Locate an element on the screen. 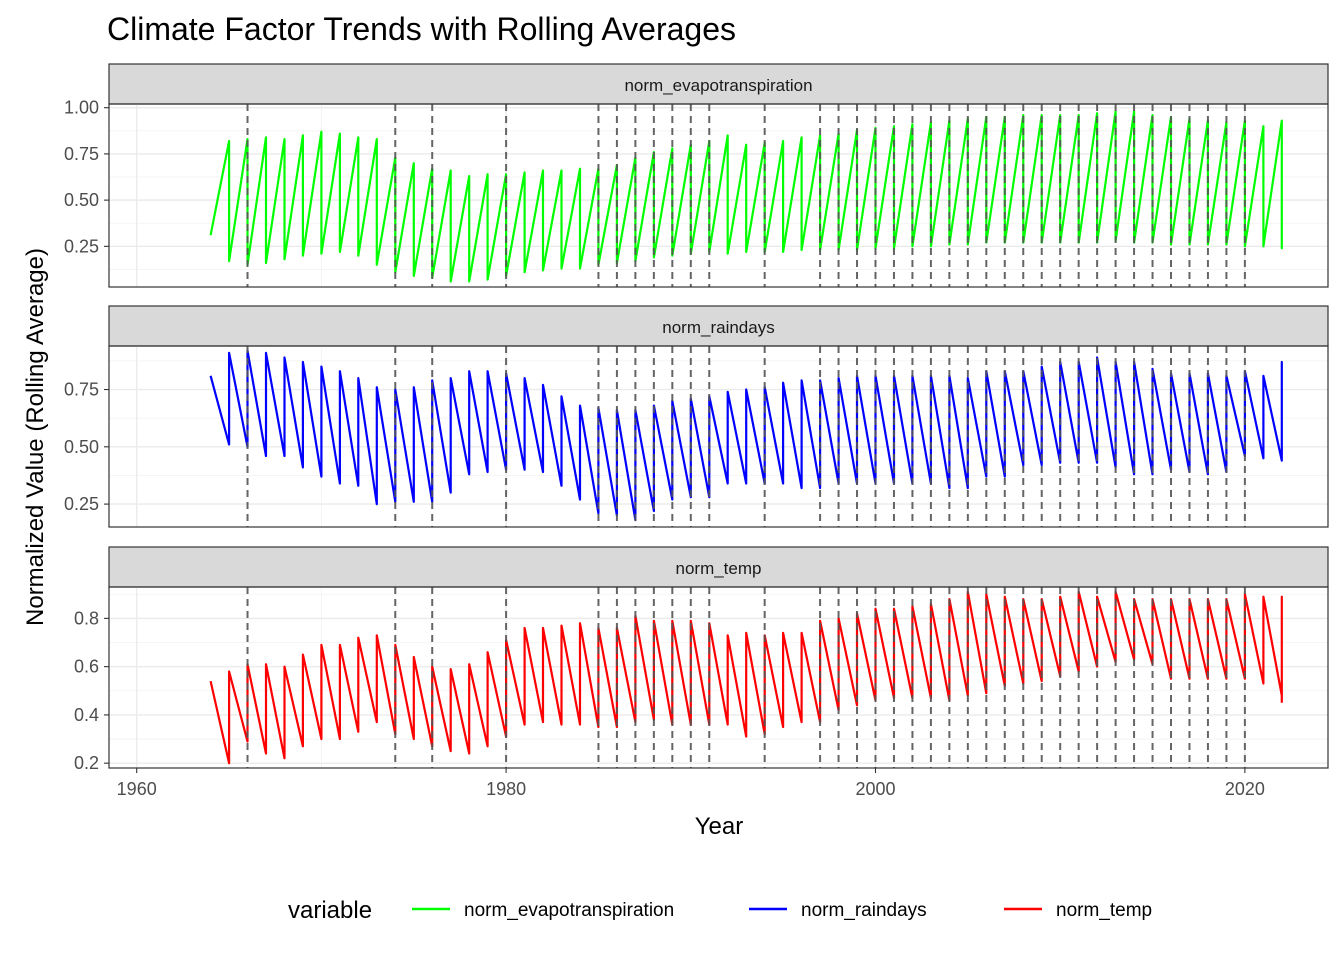  legend-label-norm_evapotranspiration: norm_evapotranspiration is located at coordinates (569, 910).